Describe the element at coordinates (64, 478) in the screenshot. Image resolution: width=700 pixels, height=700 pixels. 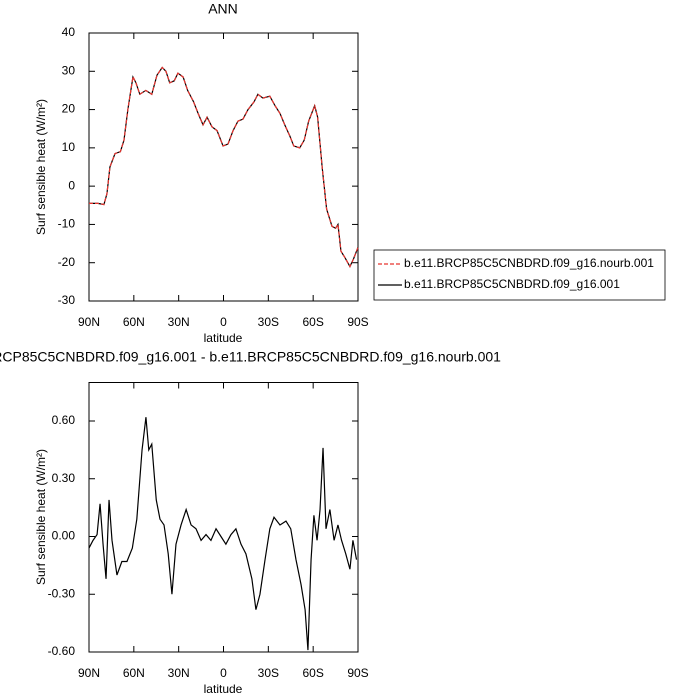
I see `y-tick-label: 0.30` at that location.